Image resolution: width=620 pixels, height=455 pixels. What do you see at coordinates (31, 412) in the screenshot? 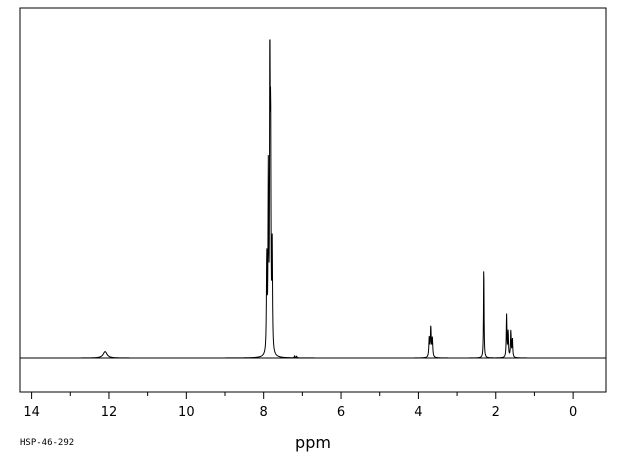
I see `x-tick-label: 14` at bounding box center [31, 412].